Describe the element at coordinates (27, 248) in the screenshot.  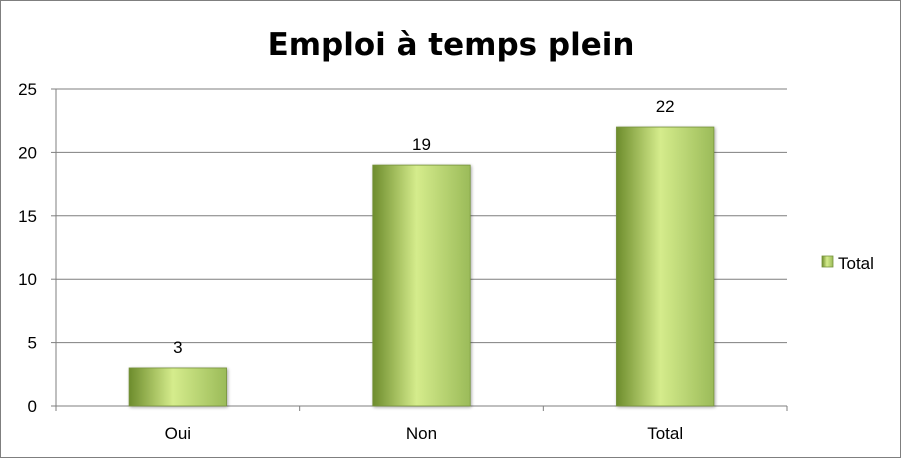
I see `y-axis-ticks: 0 5 10 15 20 25` at that location.